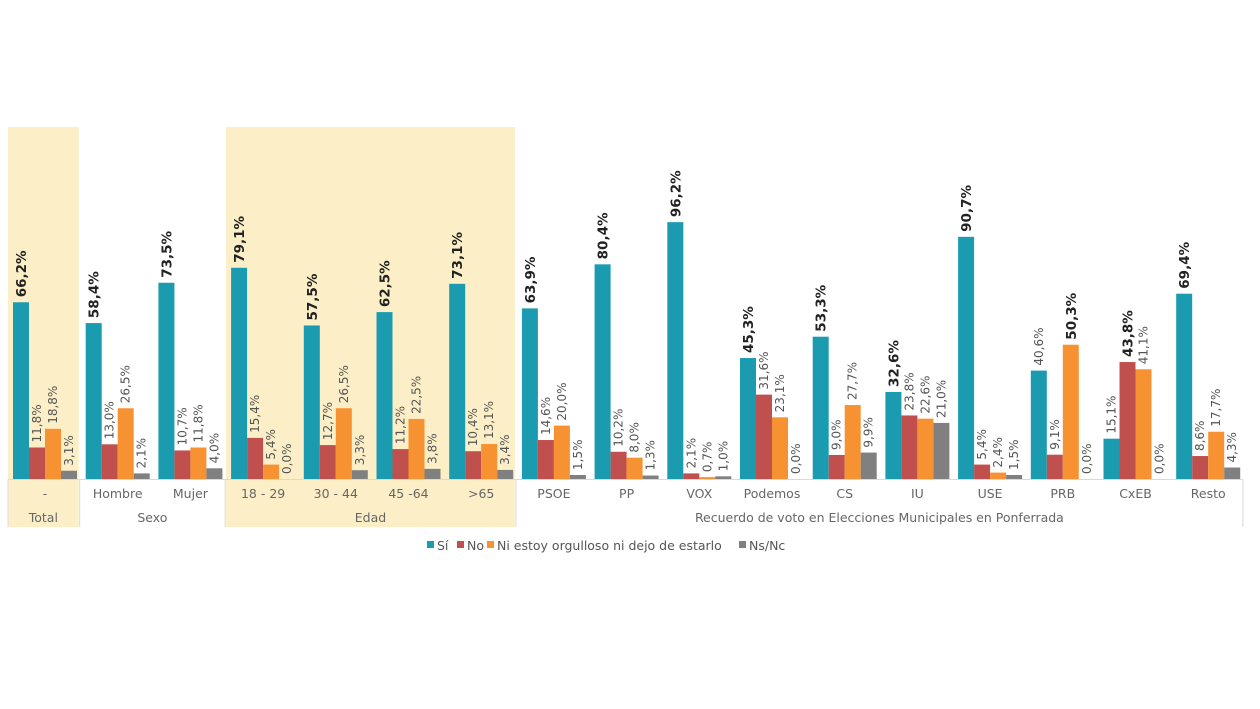 This screenshot has height=709, width=1260. I want to click on data-label: 3,8%, so click(433, 448).